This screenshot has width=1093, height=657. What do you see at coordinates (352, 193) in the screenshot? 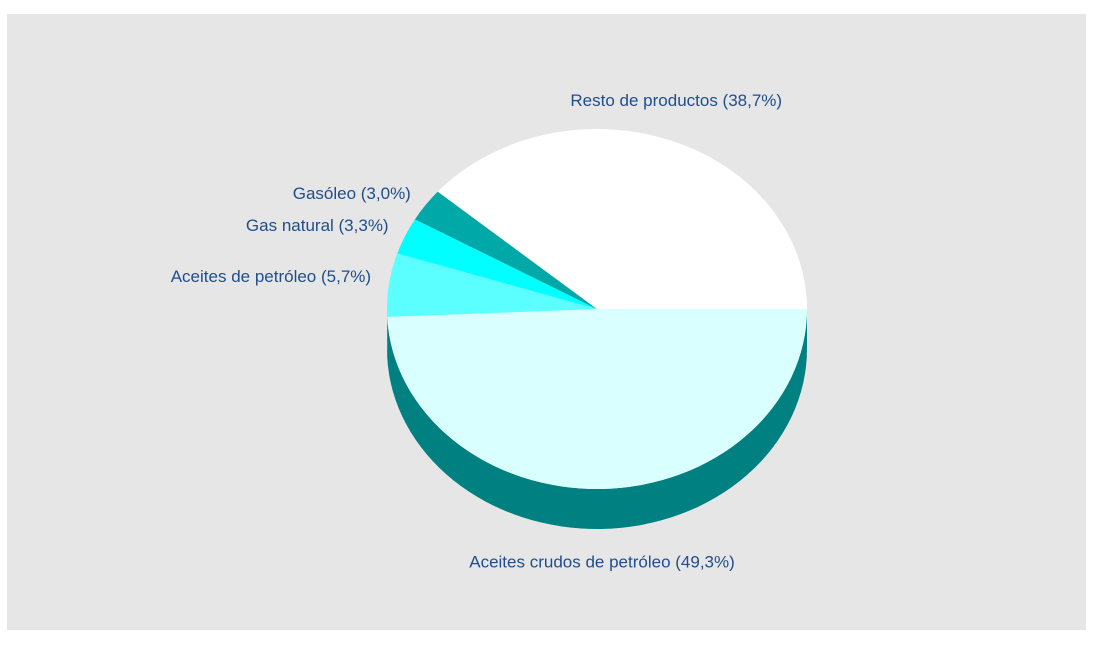
I see `slice-label: Gasóleo (3,0%)` at bounding box center [352, 193].